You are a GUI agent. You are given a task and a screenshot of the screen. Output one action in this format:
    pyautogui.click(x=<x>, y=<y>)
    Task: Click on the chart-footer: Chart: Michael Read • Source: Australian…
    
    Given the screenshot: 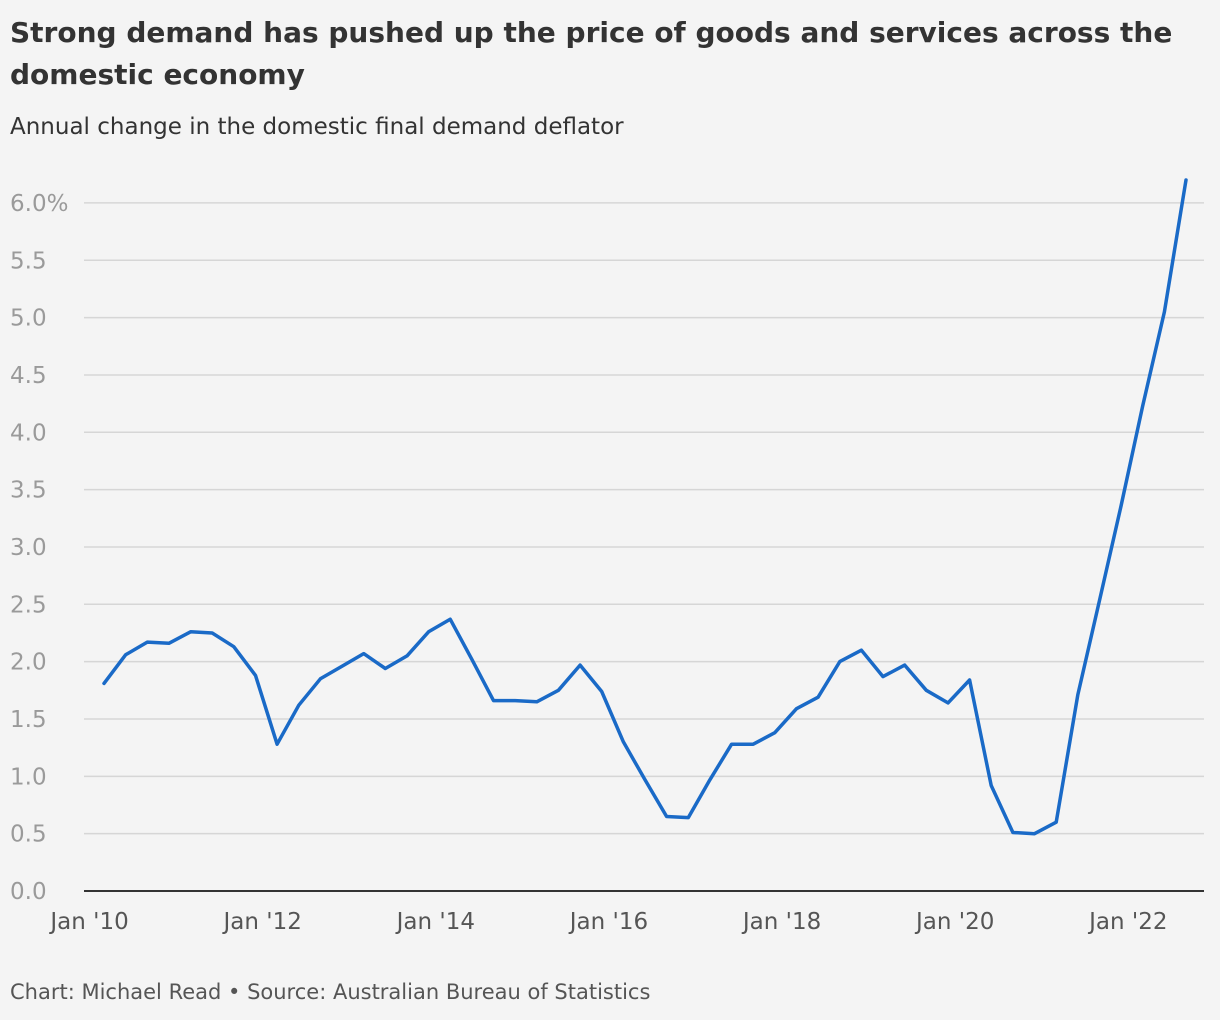 What is the action you would take?
    pyautogui.click(x=330, y=992)
    